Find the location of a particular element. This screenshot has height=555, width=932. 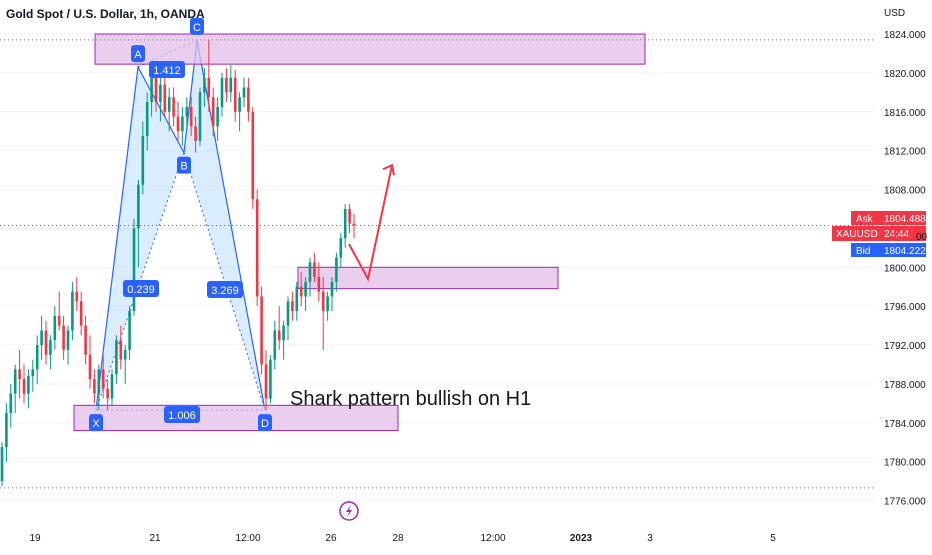

time-tick-label: 26 is located at coordinates (331, 538).